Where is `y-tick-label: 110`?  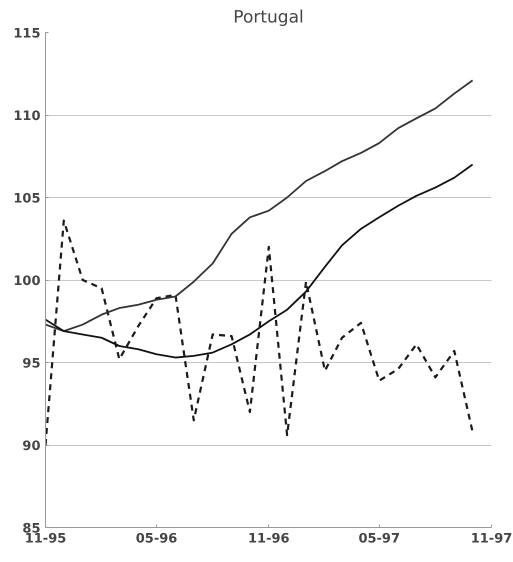
y-tick-label: 110 is located at coordinates (27, 116).